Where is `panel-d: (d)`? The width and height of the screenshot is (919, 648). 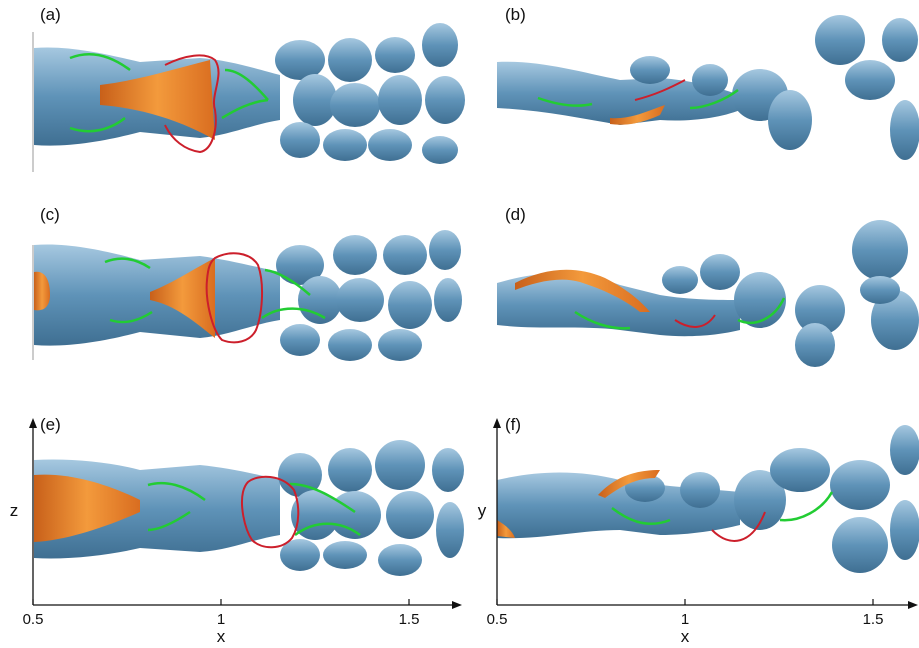
panel-d: (d) is located at coordinates (708, 286).